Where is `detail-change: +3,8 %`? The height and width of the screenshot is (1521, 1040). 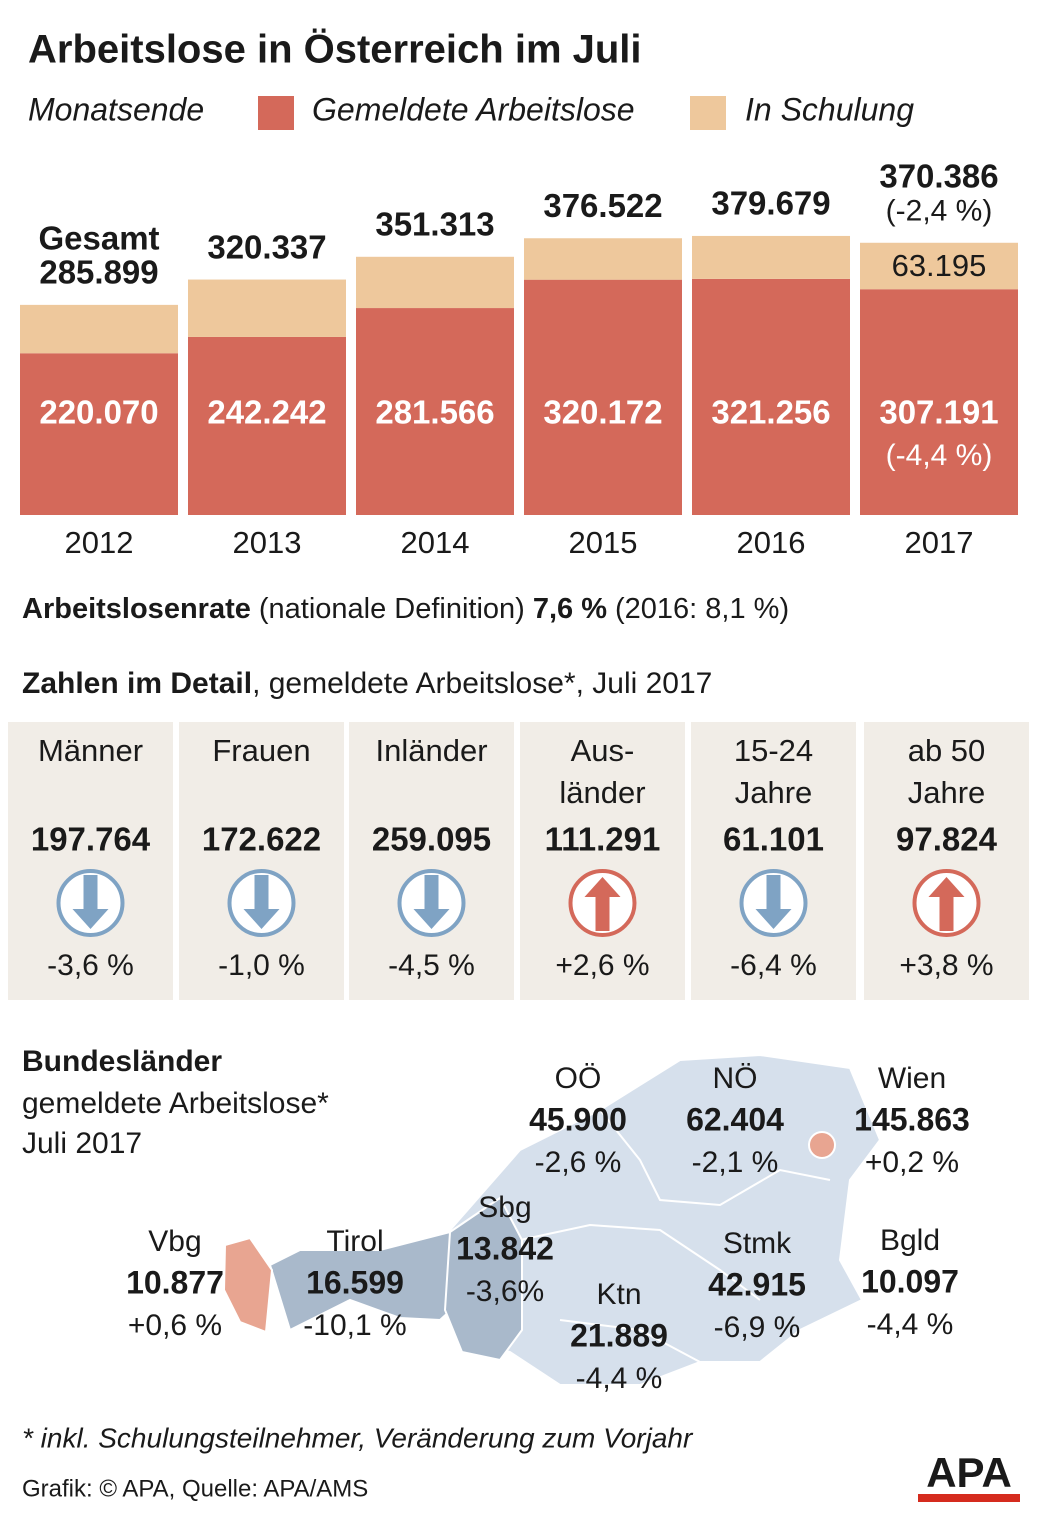 detail-change: +3,8 % is located at coordinates (946, 965).